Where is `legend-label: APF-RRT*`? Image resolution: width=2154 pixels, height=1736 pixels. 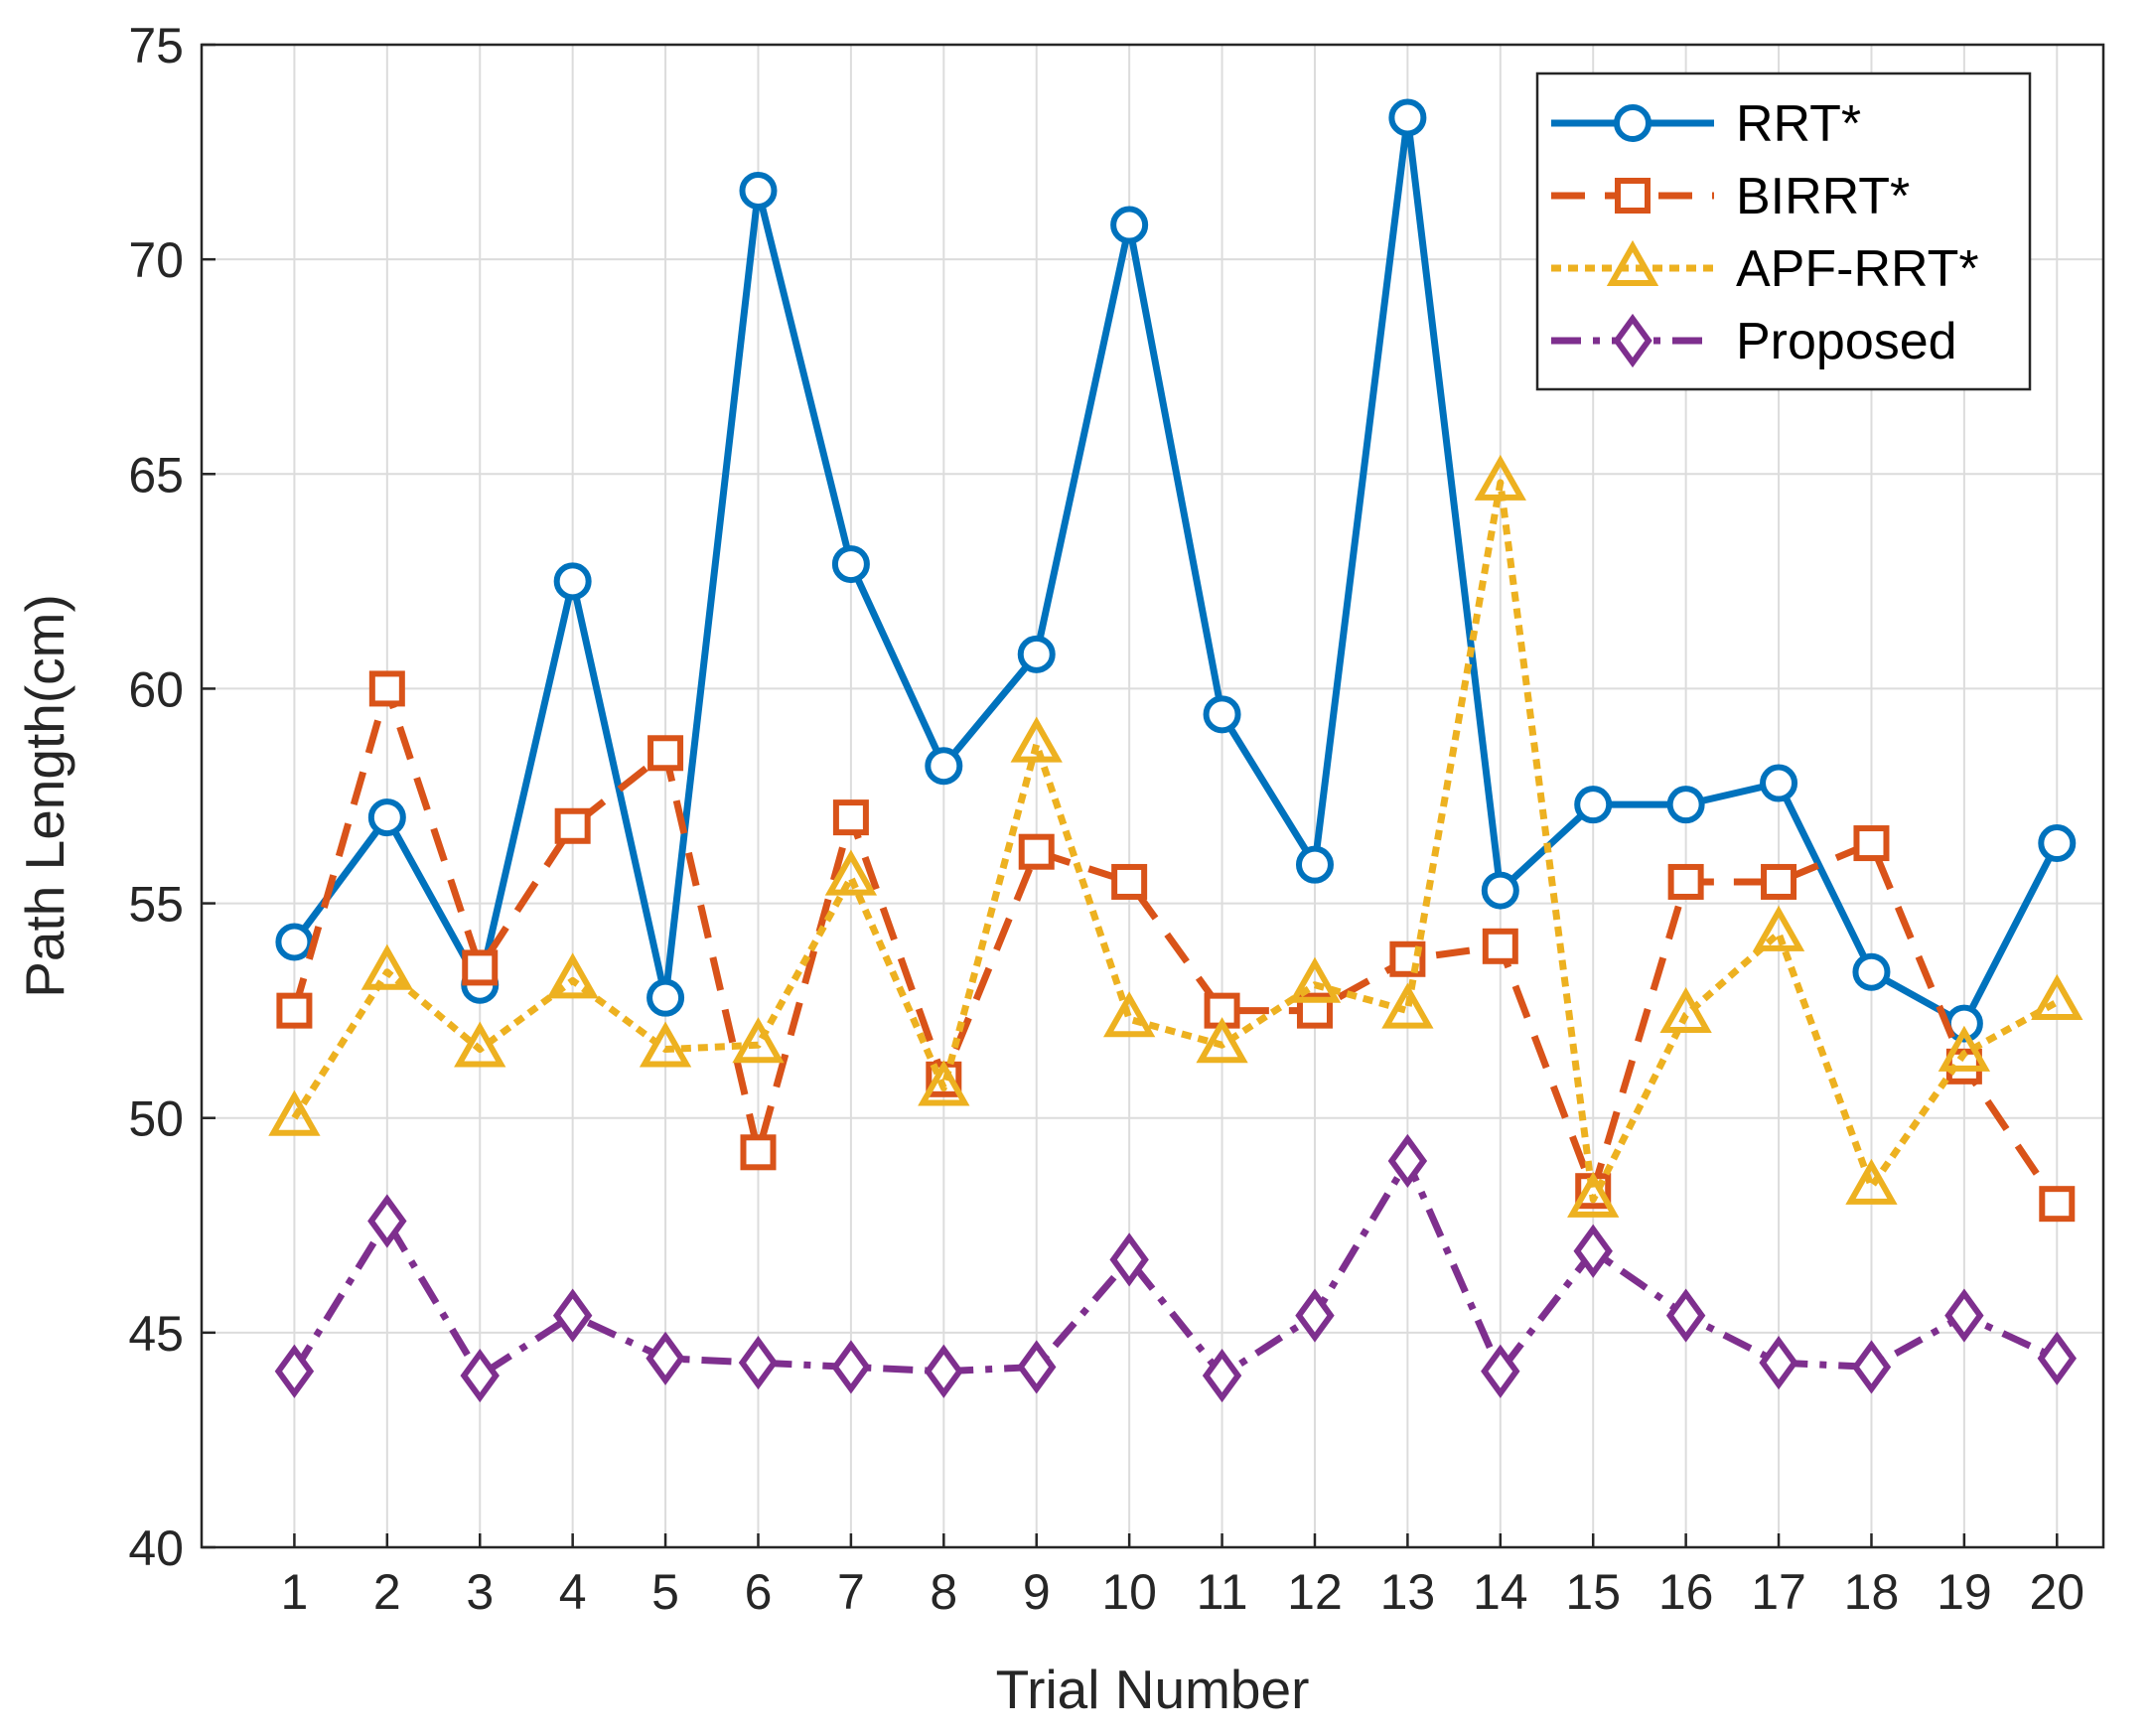 legend-label: APF-RRT* is located at coordinates (1857, 269).